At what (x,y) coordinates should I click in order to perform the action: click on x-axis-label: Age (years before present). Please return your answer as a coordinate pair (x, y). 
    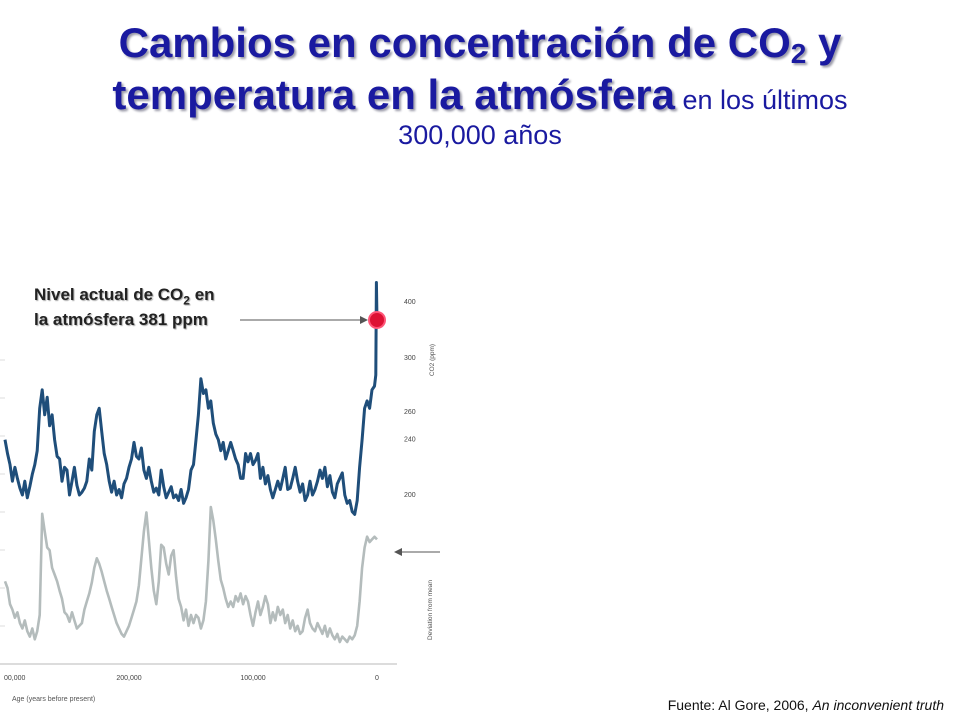
    Looking at the image, I should click on (53, 699).